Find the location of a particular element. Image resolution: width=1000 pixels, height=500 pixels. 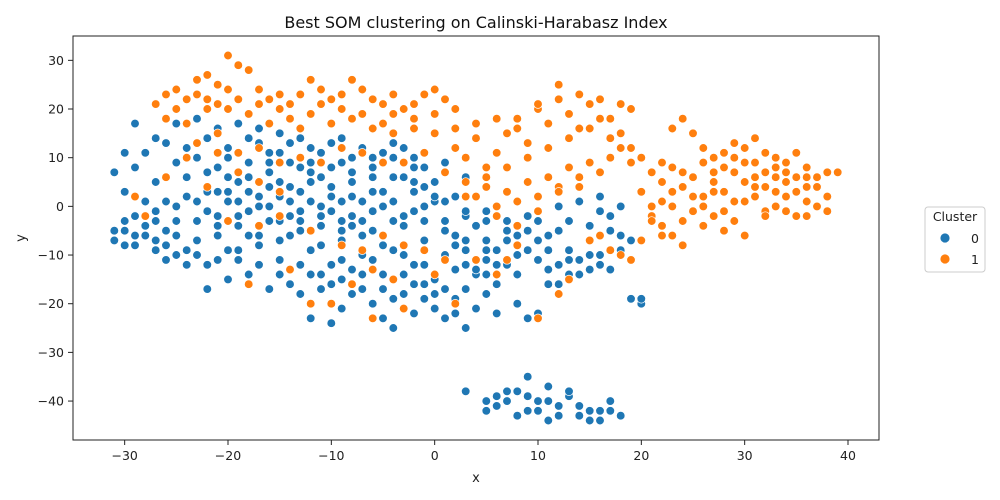

y-tick-label: −20 is located at coordinates (51, 303).